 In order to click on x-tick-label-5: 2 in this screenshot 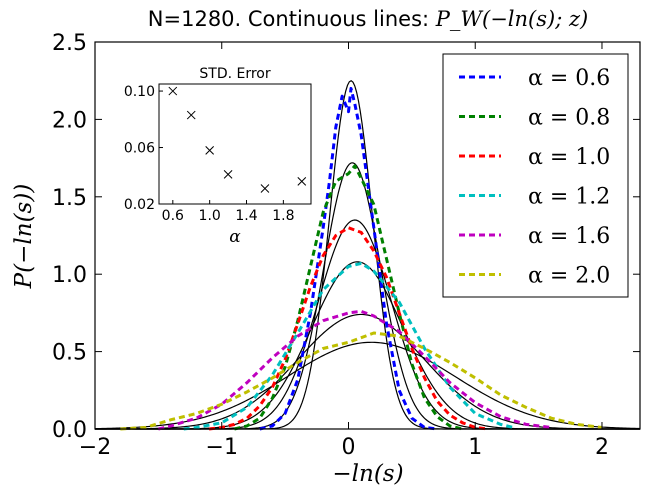, I will do `click(602, 447)`.